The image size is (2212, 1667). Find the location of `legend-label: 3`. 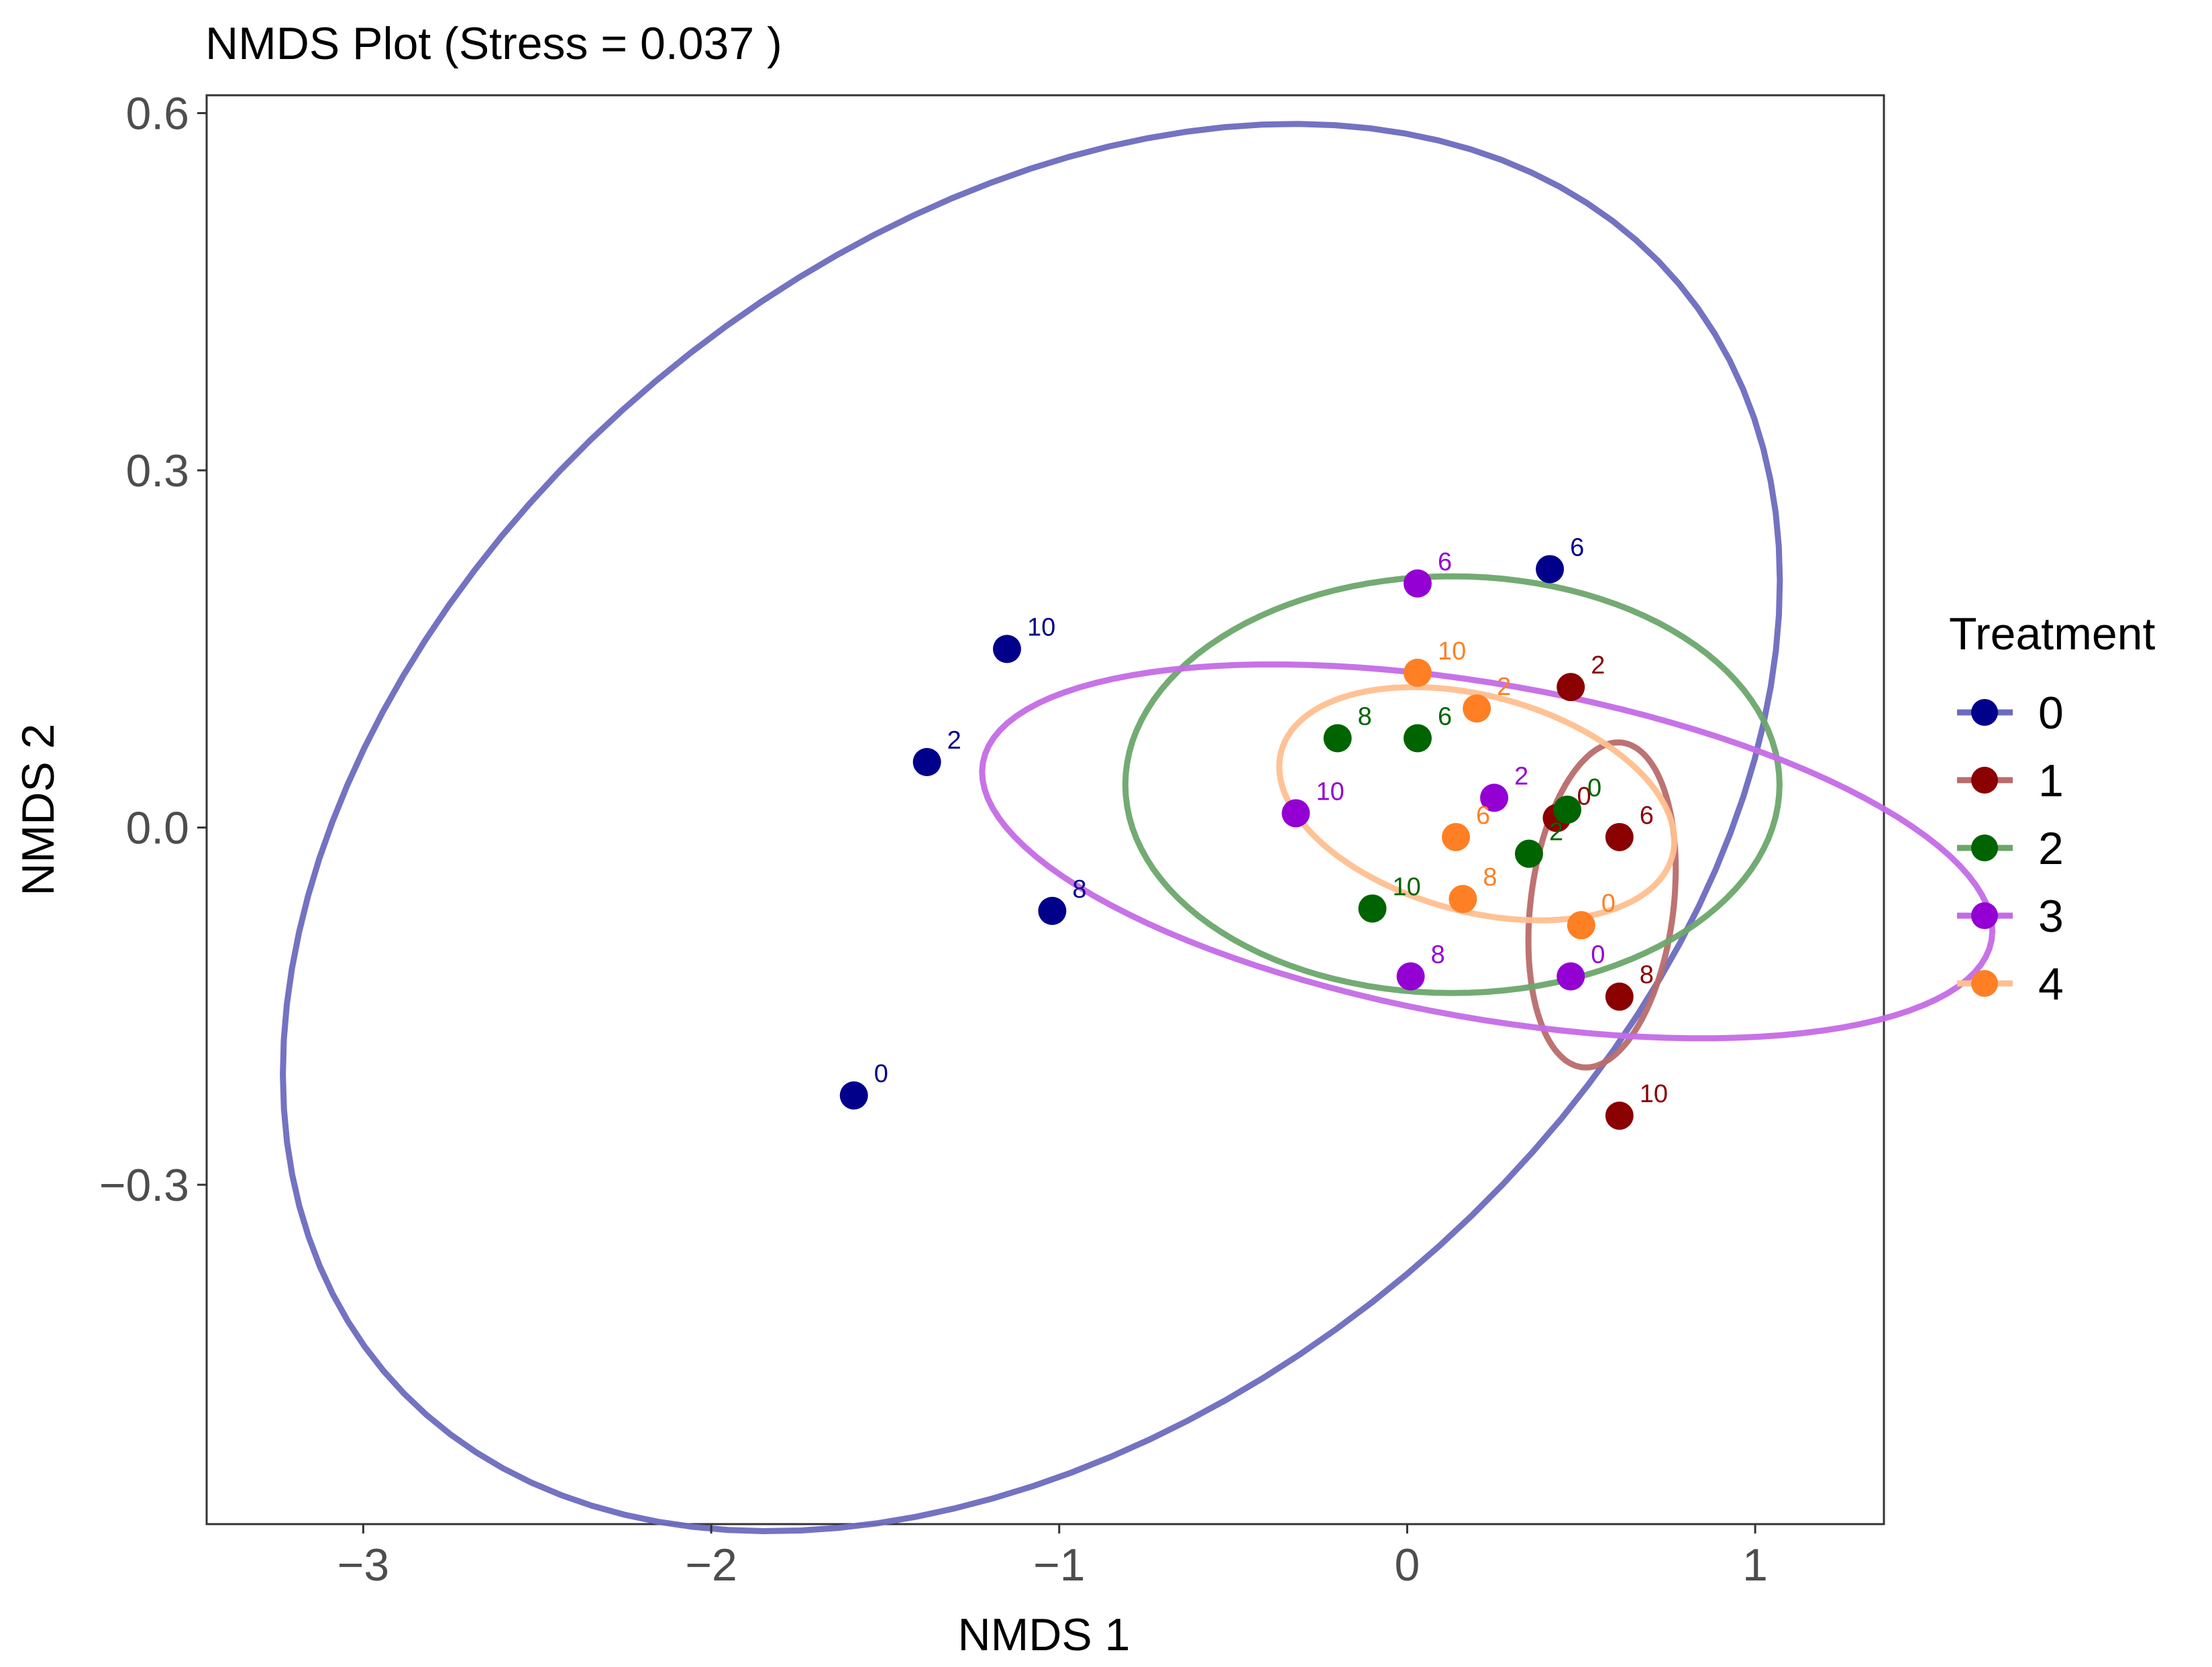

legend-label: 3 is located at coordinates (2051, 916).